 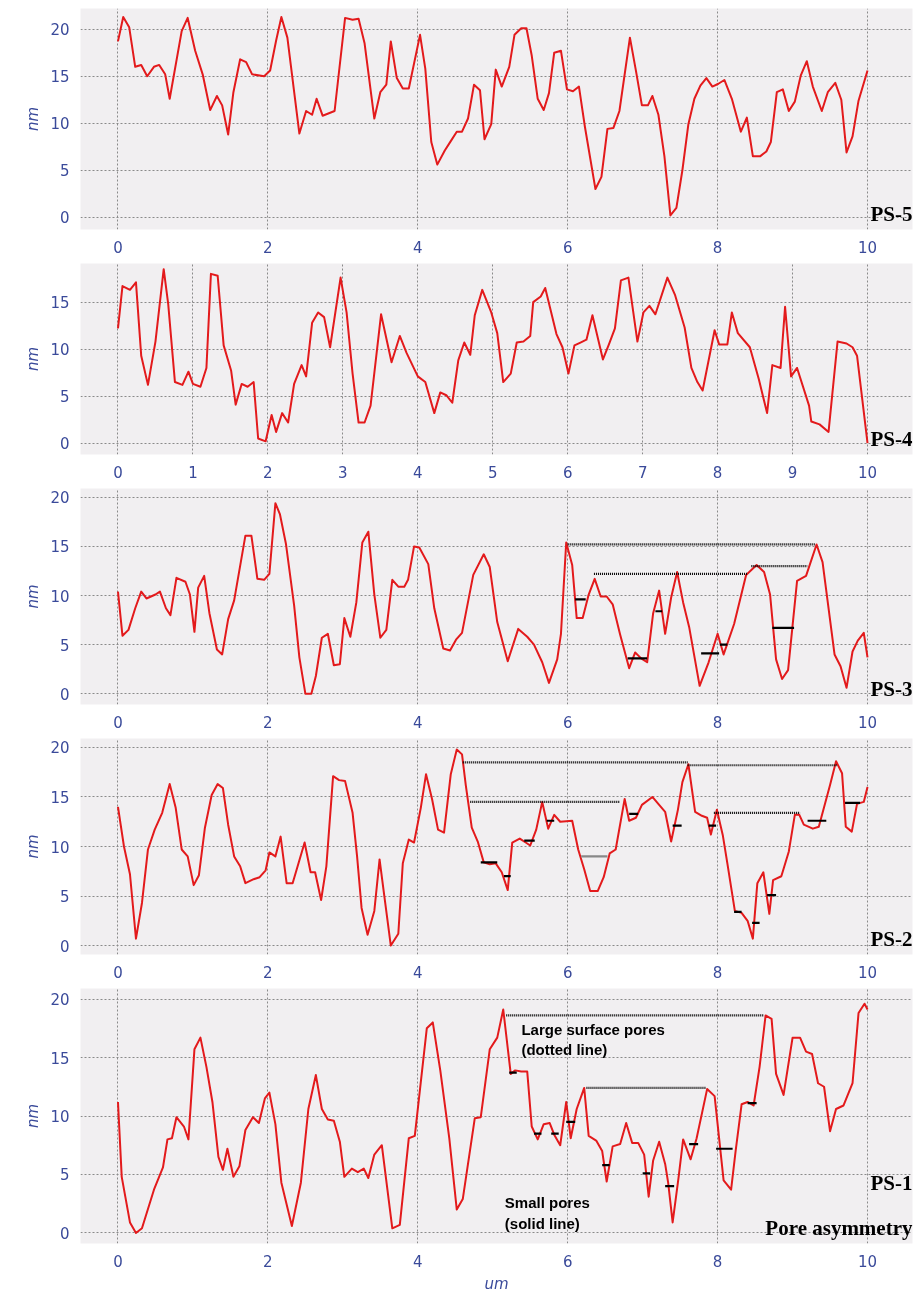 I want to click on annotation: PS-4, so click(x=891, y=438).